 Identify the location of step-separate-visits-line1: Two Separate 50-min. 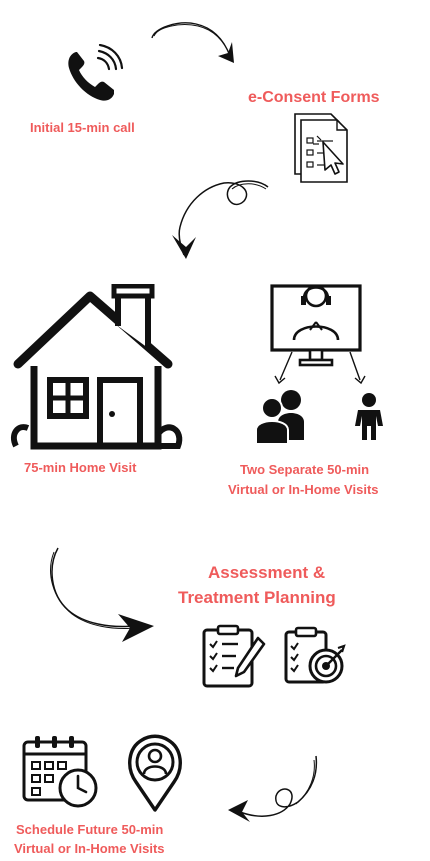
(305, 469).